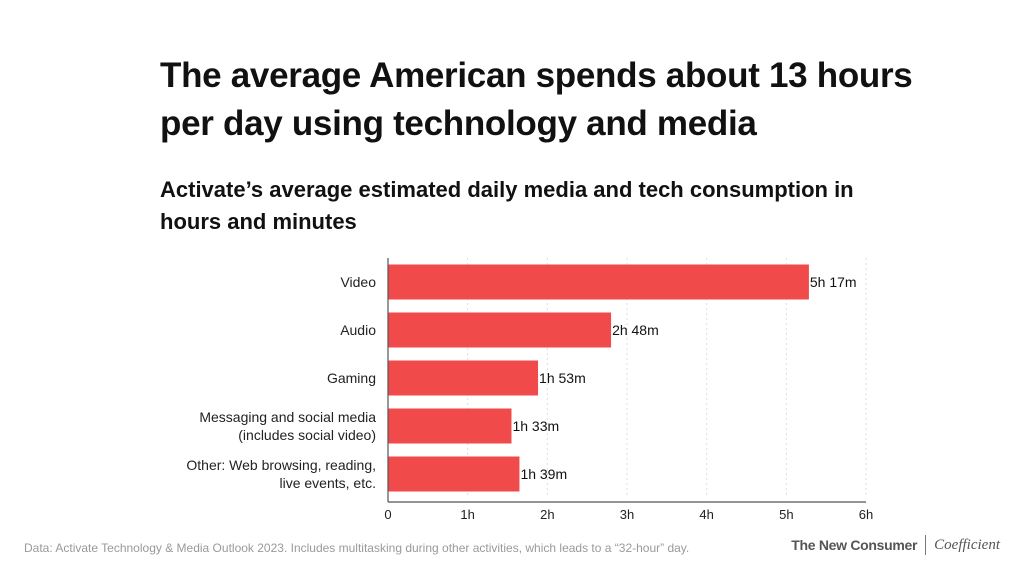 This screenshot has width=1024, height=575. I want to click on category-label-line: Audio, so click(358, 330).